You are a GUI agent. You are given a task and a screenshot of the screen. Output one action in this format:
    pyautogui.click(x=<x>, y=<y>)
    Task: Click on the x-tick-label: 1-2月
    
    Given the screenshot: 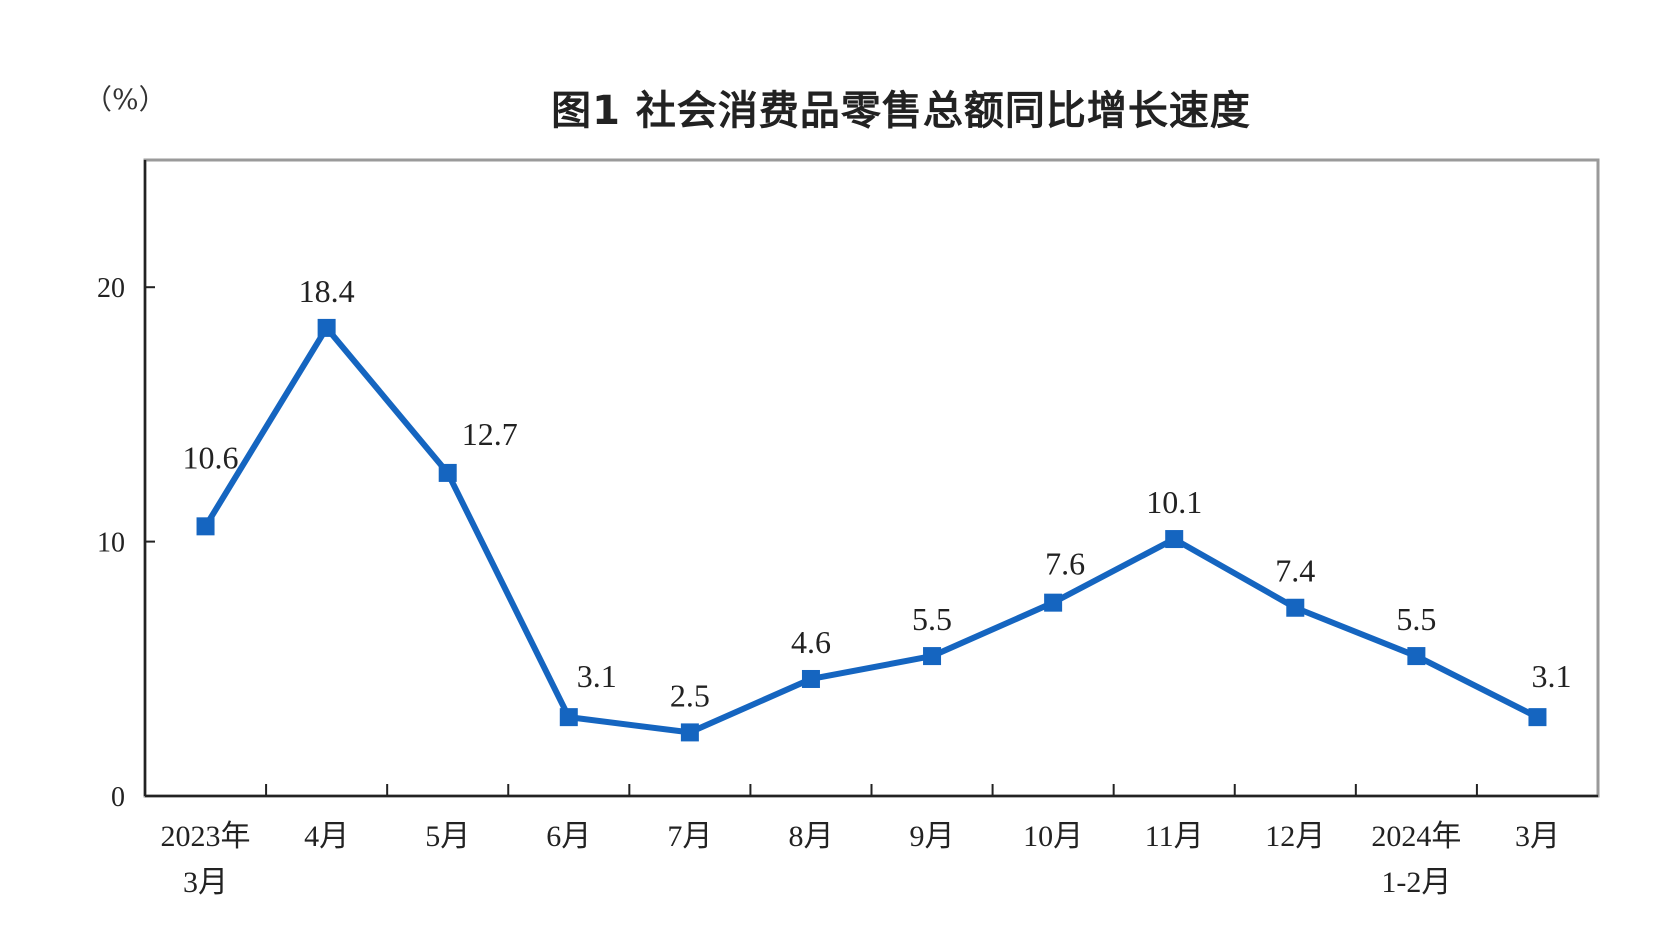 What is the action you would take?
    pyautogui.click(x=1416, y=882)
    